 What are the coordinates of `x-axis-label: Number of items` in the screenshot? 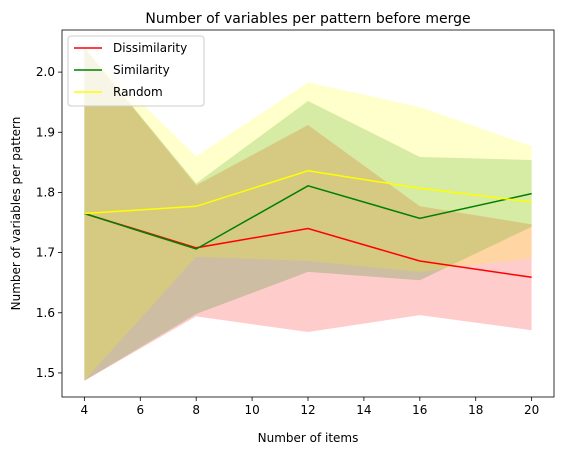 It's located at (308, 438).